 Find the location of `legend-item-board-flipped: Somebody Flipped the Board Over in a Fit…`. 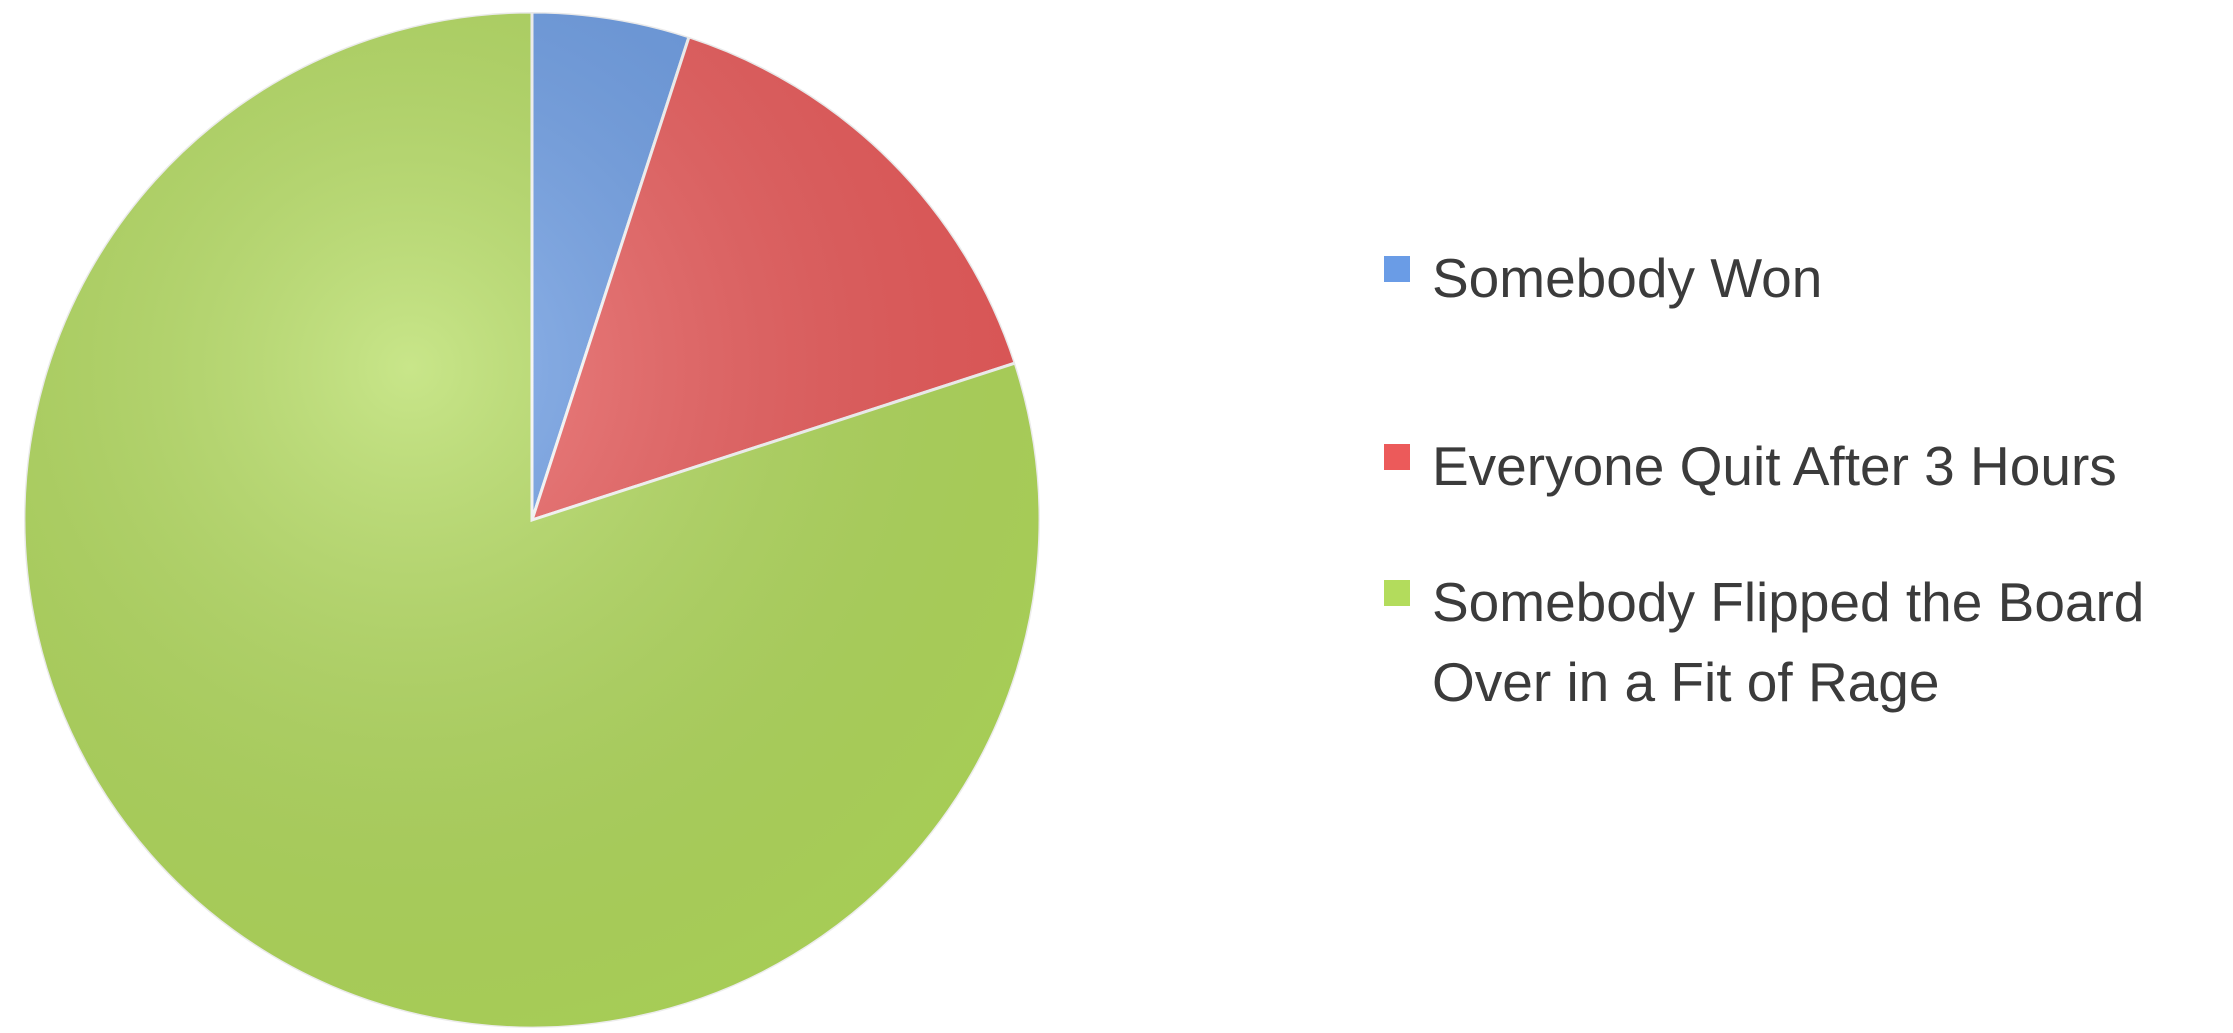

legend-item-board-flipped: Somebody Flipped the Board Over in a Fit… is located at coordinates (1800, 642).